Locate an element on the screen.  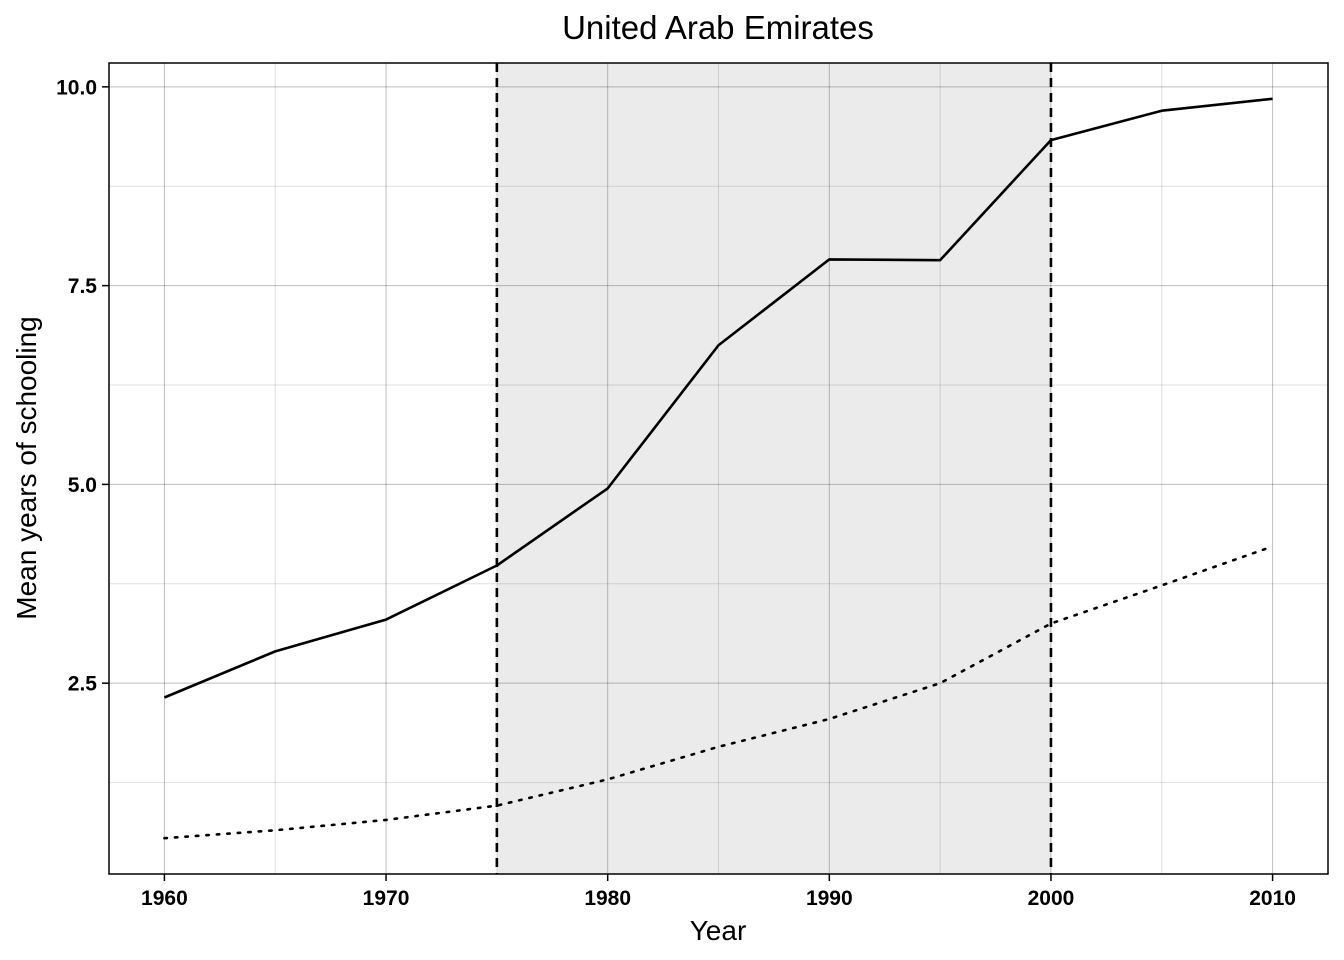
x-tick-label: 2000 is located at coordinates (1051, 898).